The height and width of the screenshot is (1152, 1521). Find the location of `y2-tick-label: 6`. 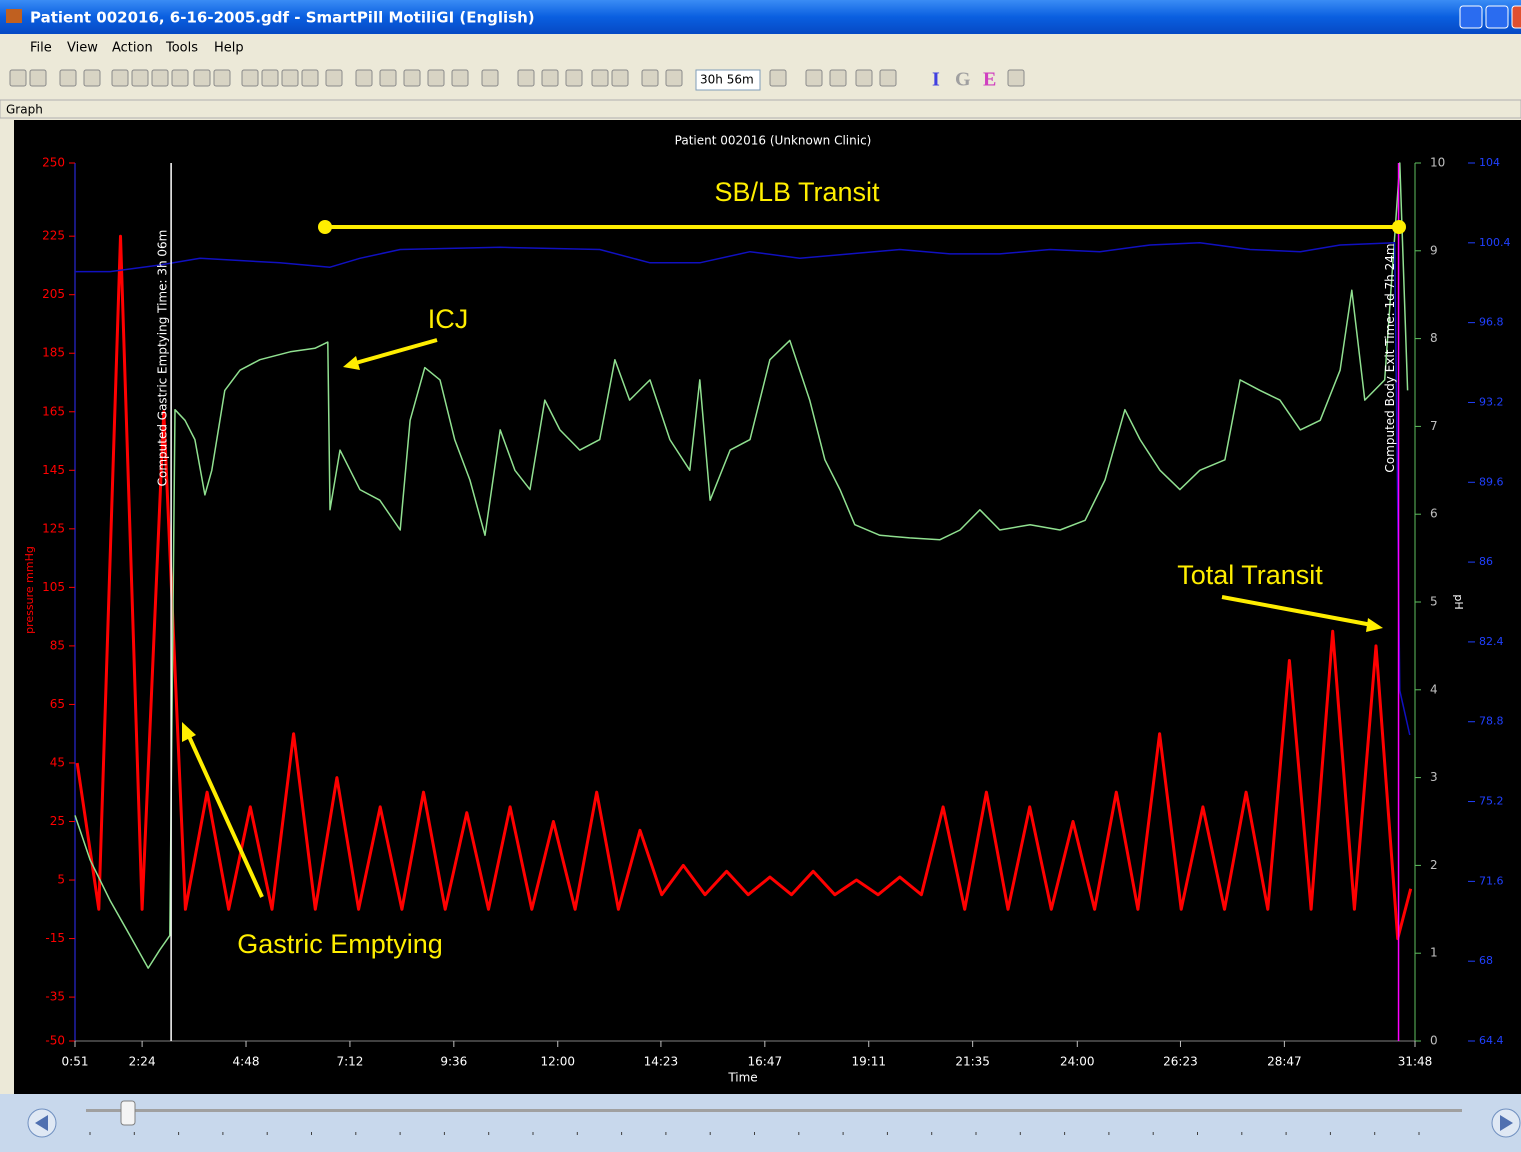

y2-tick-label: 6 is located at coordinates (1434, 514).